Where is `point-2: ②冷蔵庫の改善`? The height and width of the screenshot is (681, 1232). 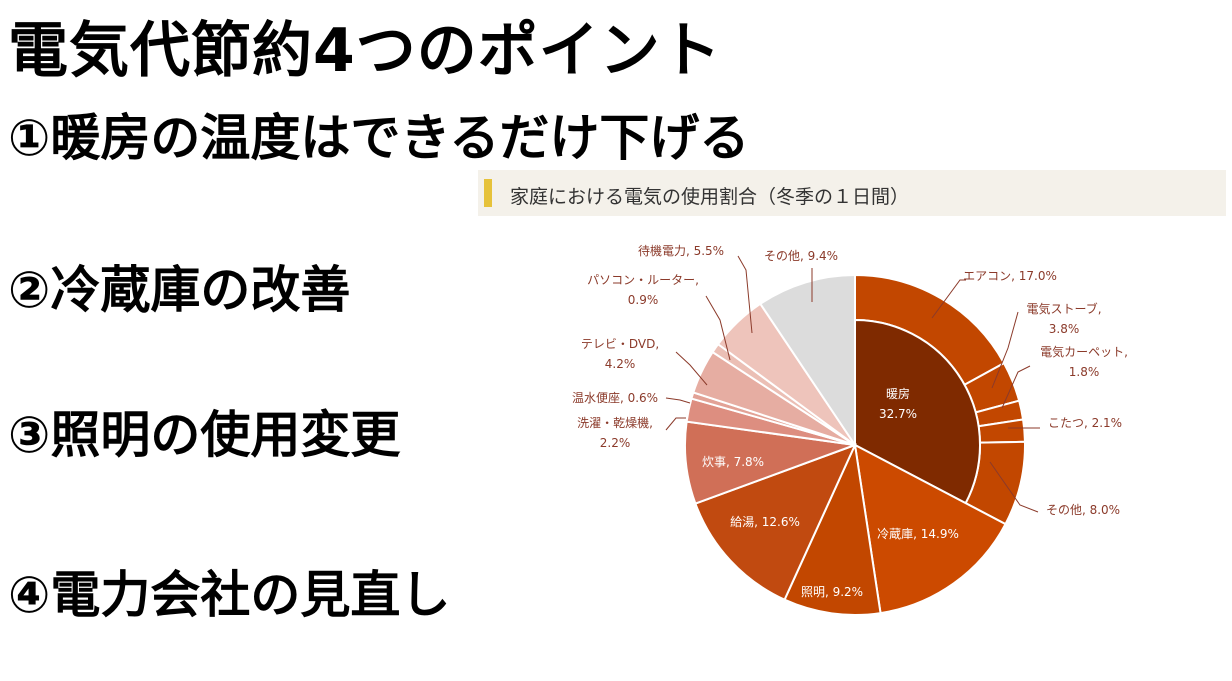
point-2: ②冷蔵庫の改善 is located at coordinates (179, 290).